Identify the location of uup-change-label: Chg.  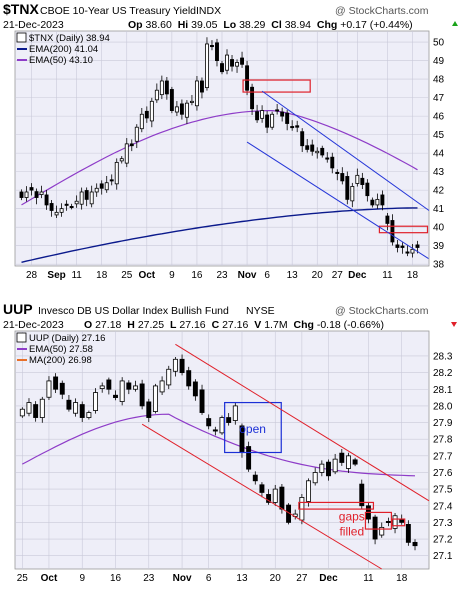
(303, 325).